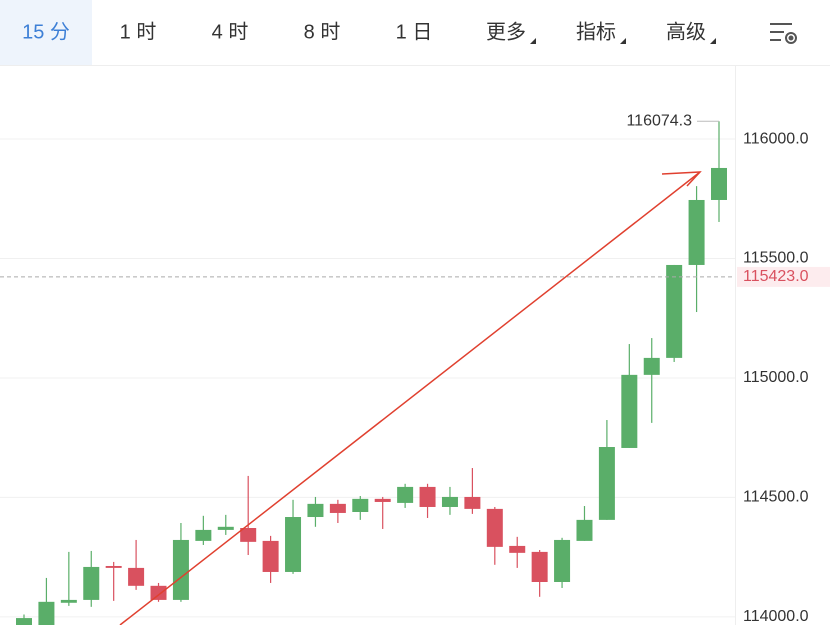 This screenshot has height=630, width=830. What do you see at coordinates (776, 258) in the screenshot?
I see `y-tick-label: 115500.0` at bounding box center [776, 258].